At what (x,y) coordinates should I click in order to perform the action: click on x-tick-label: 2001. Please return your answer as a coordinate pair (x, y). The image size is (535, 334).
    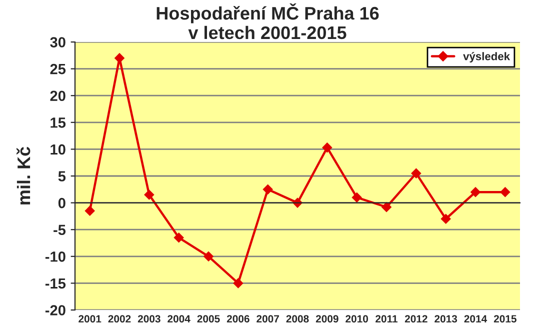
    Looking at the image, I should click on (90, 319).